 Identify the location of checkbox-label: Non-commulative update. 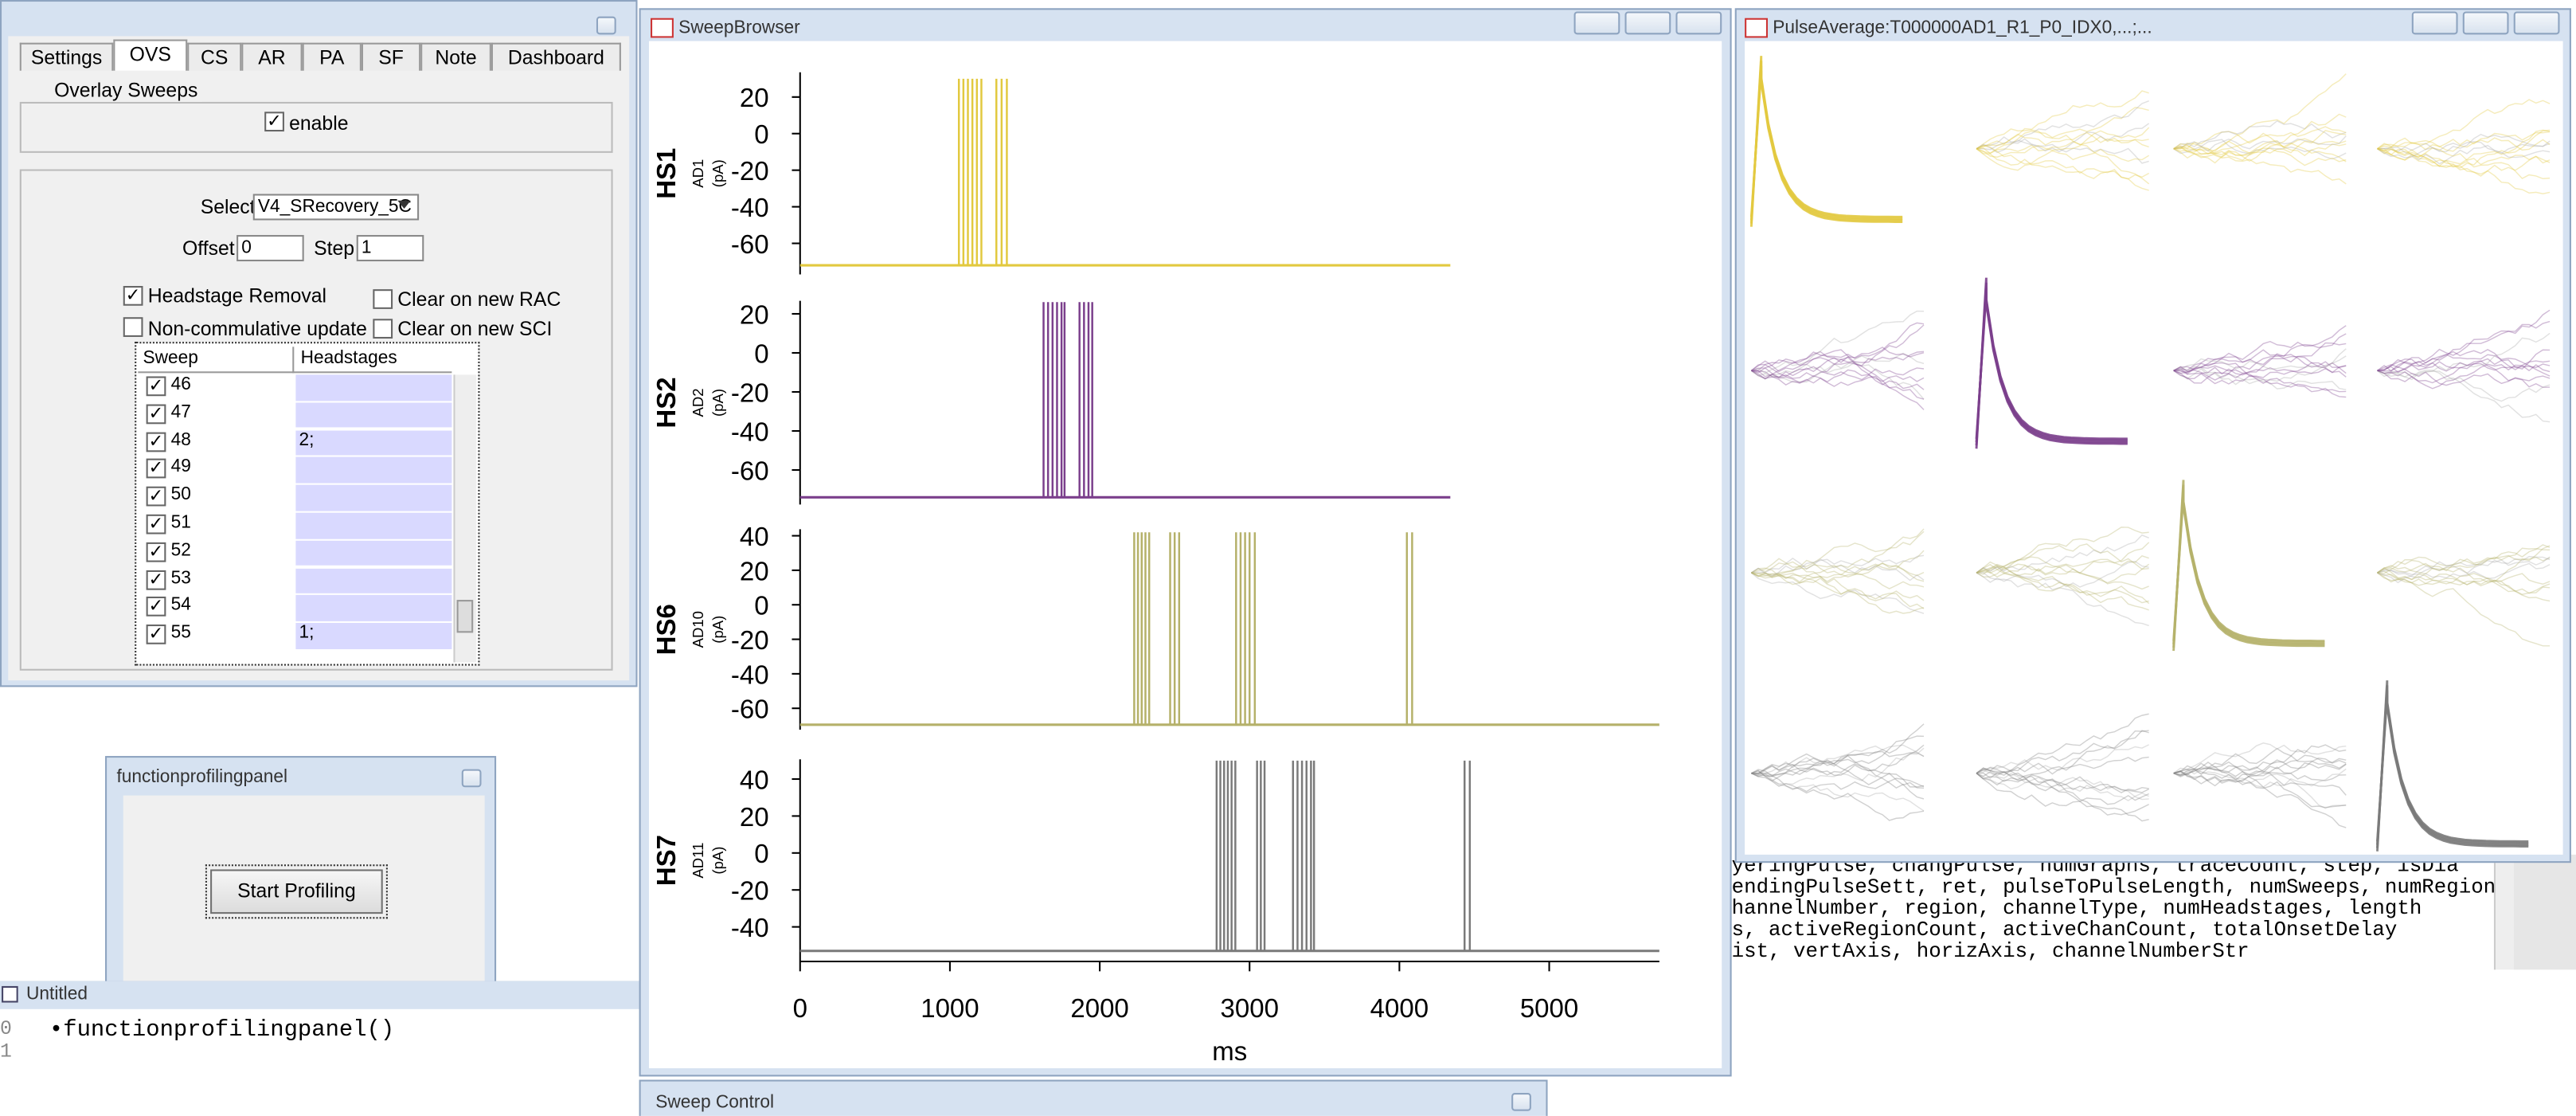
(257, 329).